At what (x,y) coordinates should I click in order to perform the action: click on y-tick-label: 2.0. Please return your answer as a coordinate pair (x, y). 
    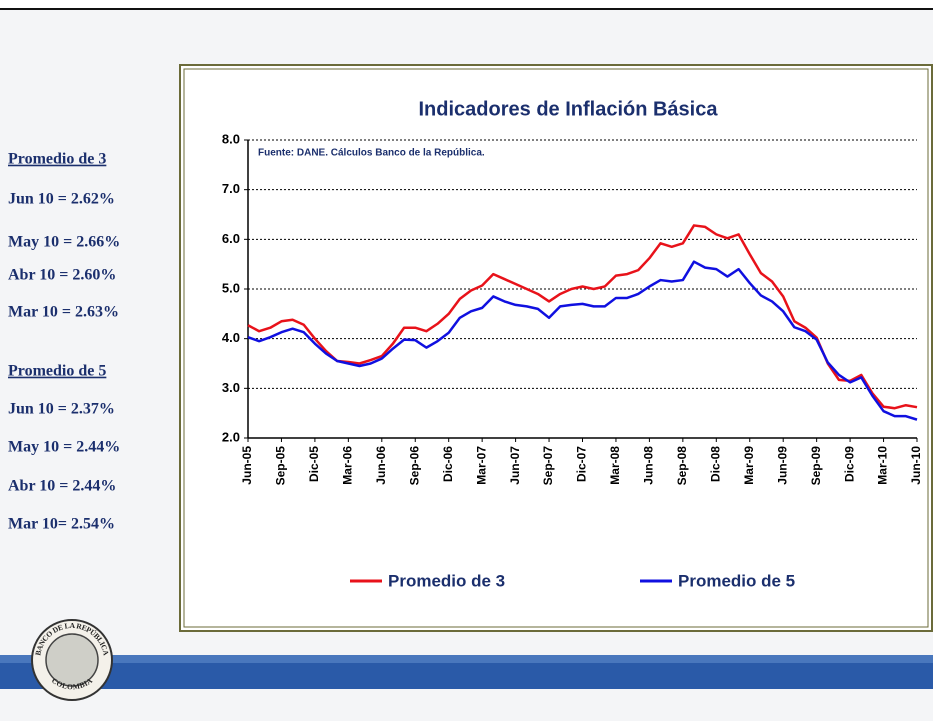
    Looking at the image, I should click on (231, 436).